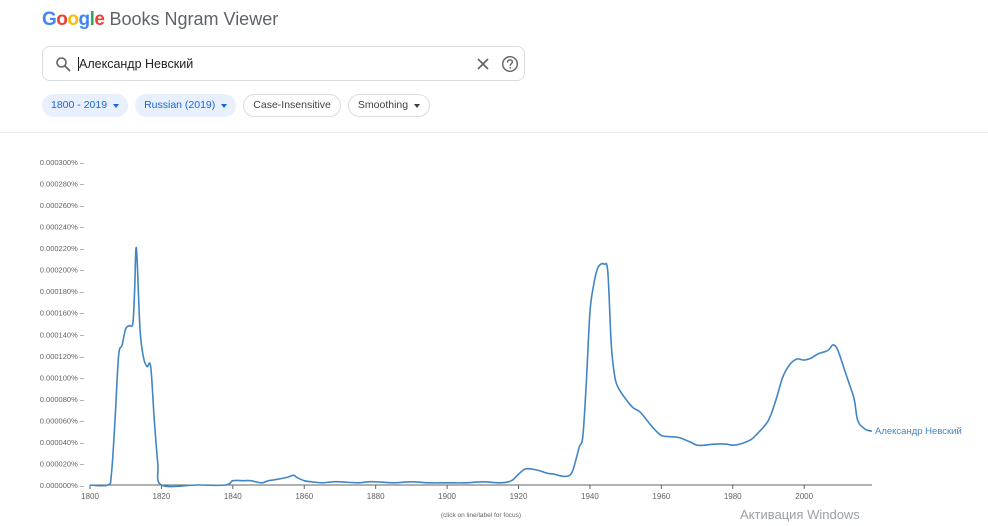 This screenshot has width=988, height=526. Describe the element at coordinates (733, 496) in the screenshot. I see `x-tick-label: 1980` at that location.